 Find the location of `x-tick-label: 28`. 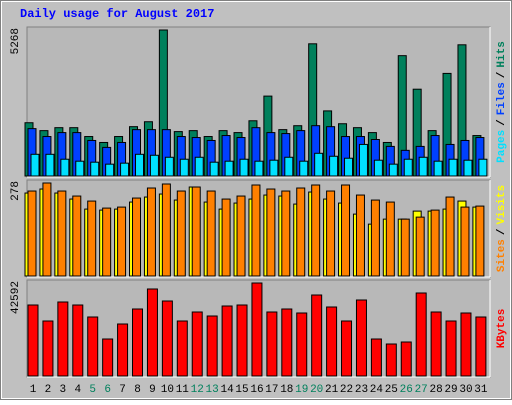

x-tick-label: 28 is located at coordinates (436, 390).